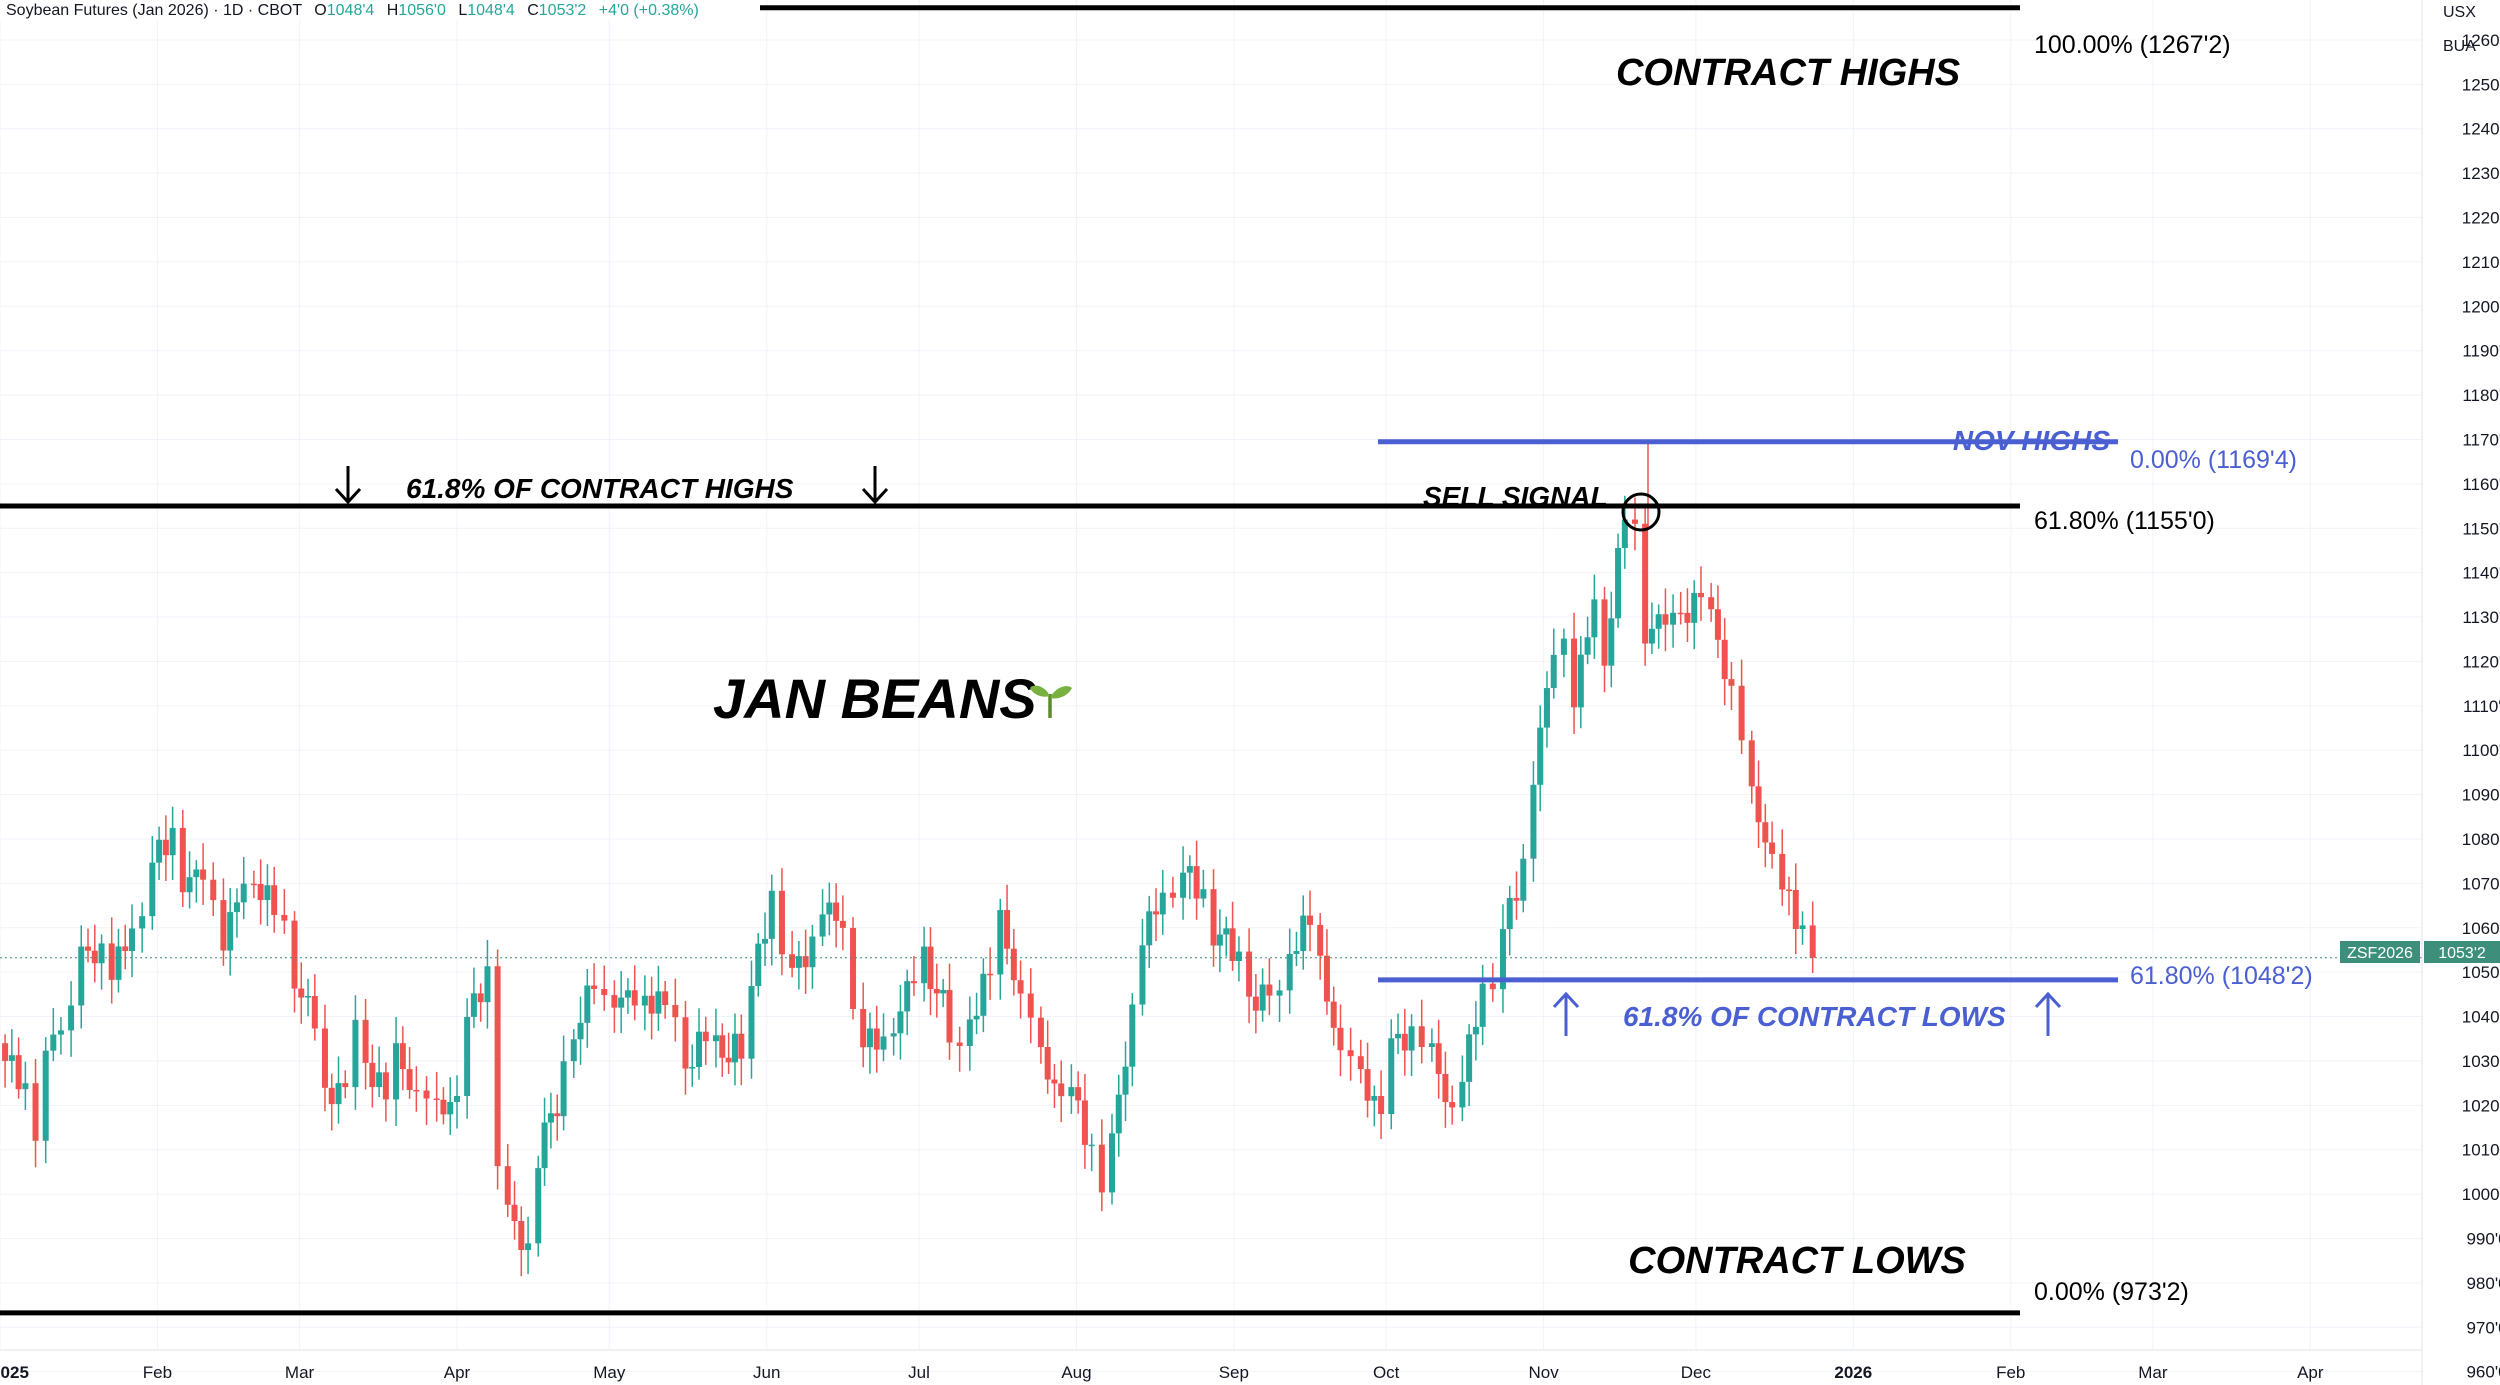 The width and height of the screenshot is (2500, 1385). I want to click on price-tick-label: 1090'0, so click(2481, 795).